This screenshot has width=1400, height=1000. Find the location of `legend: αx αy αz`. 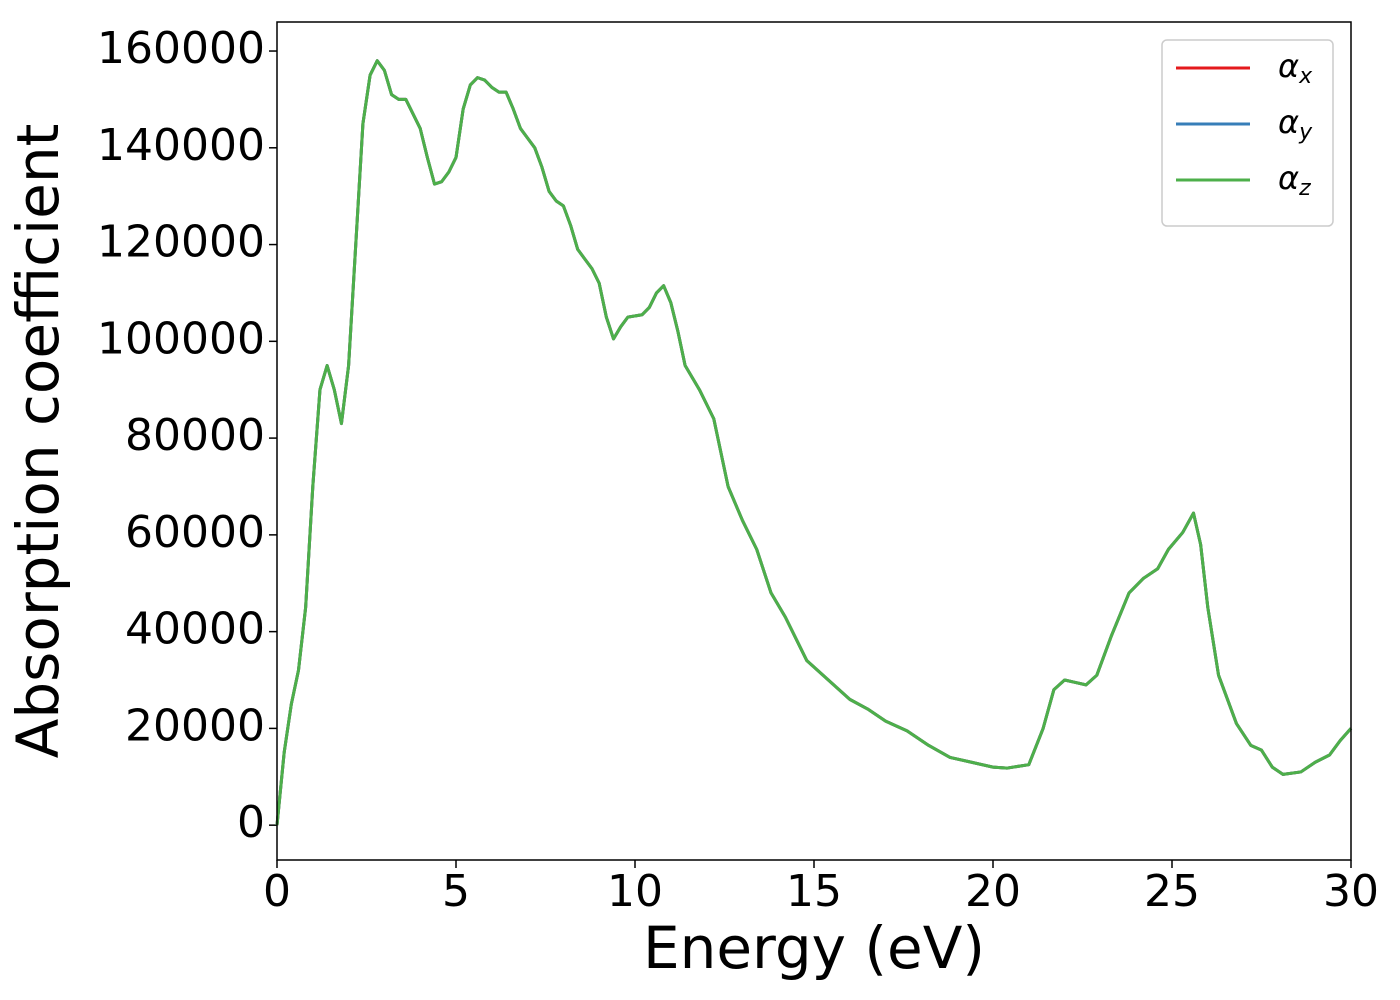

legend: αx αy αz is located at coordinates (1247, 133).